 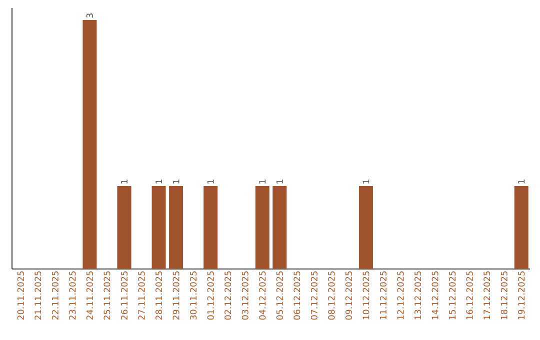 I want to click on x-tick-label: 23.11.2025, so click(x=72, y=295).